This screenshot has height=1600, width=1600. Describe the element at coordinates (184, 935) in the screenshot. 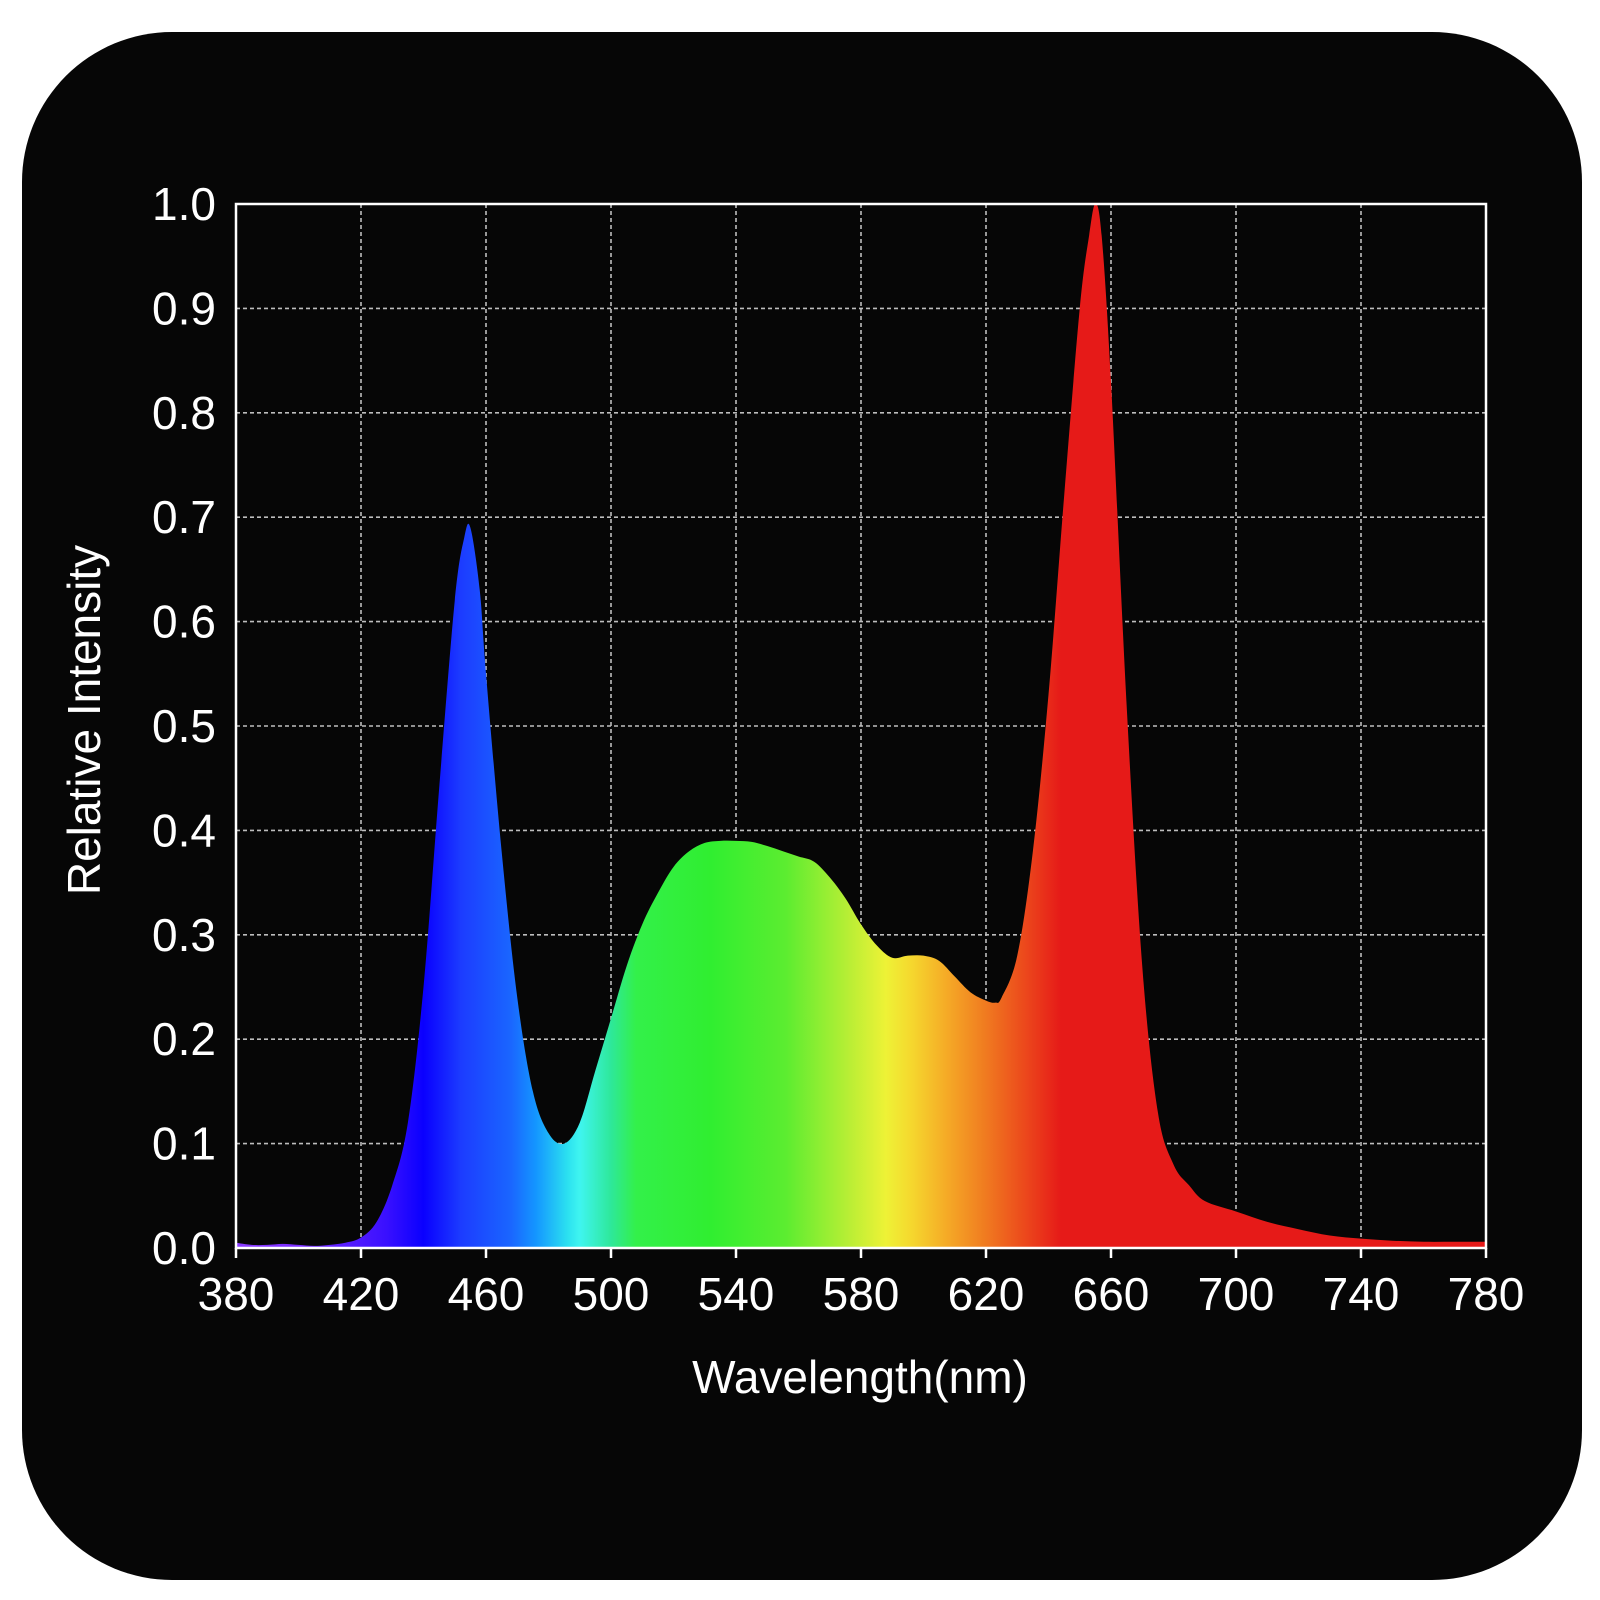

I see `y-tick-label: 0.3` at that location.